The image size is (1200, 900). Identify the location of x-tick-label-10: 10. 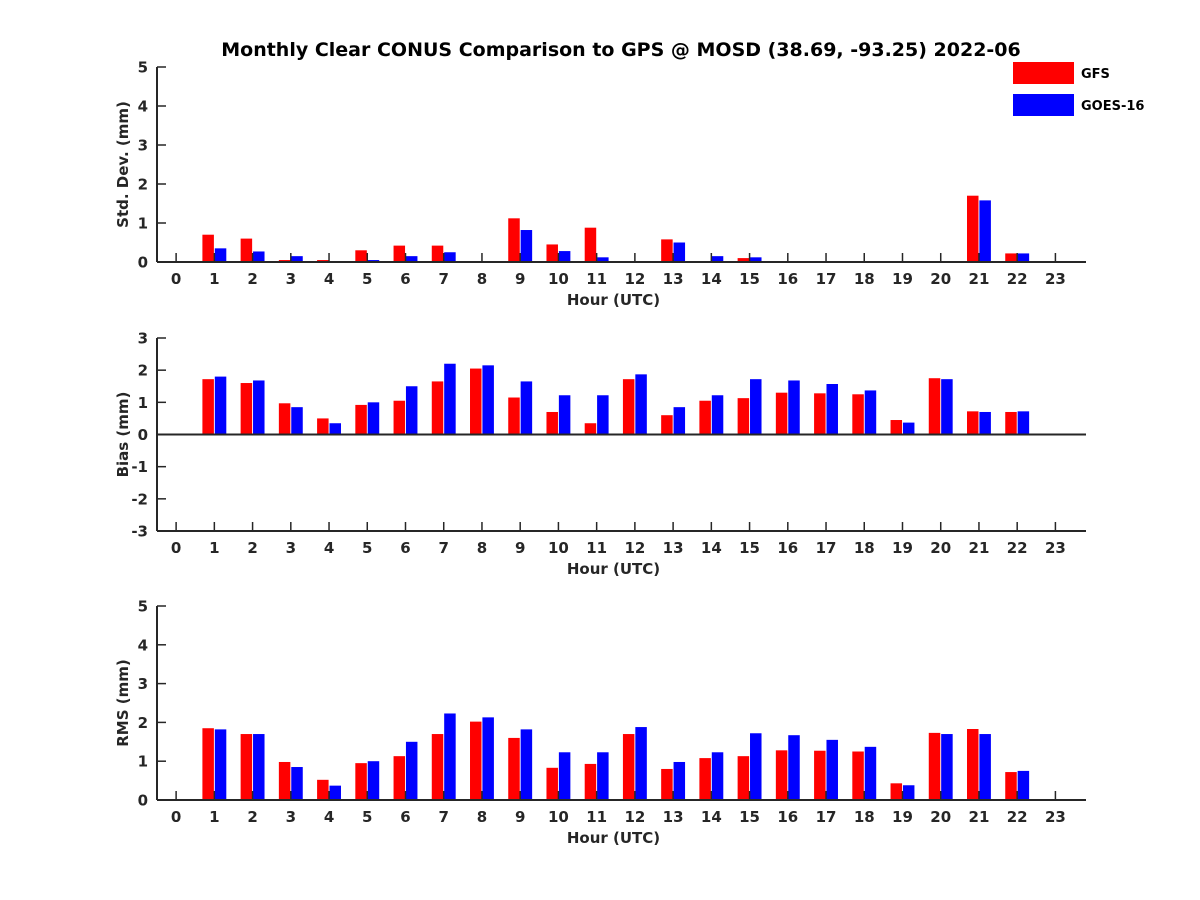
(558, 279).